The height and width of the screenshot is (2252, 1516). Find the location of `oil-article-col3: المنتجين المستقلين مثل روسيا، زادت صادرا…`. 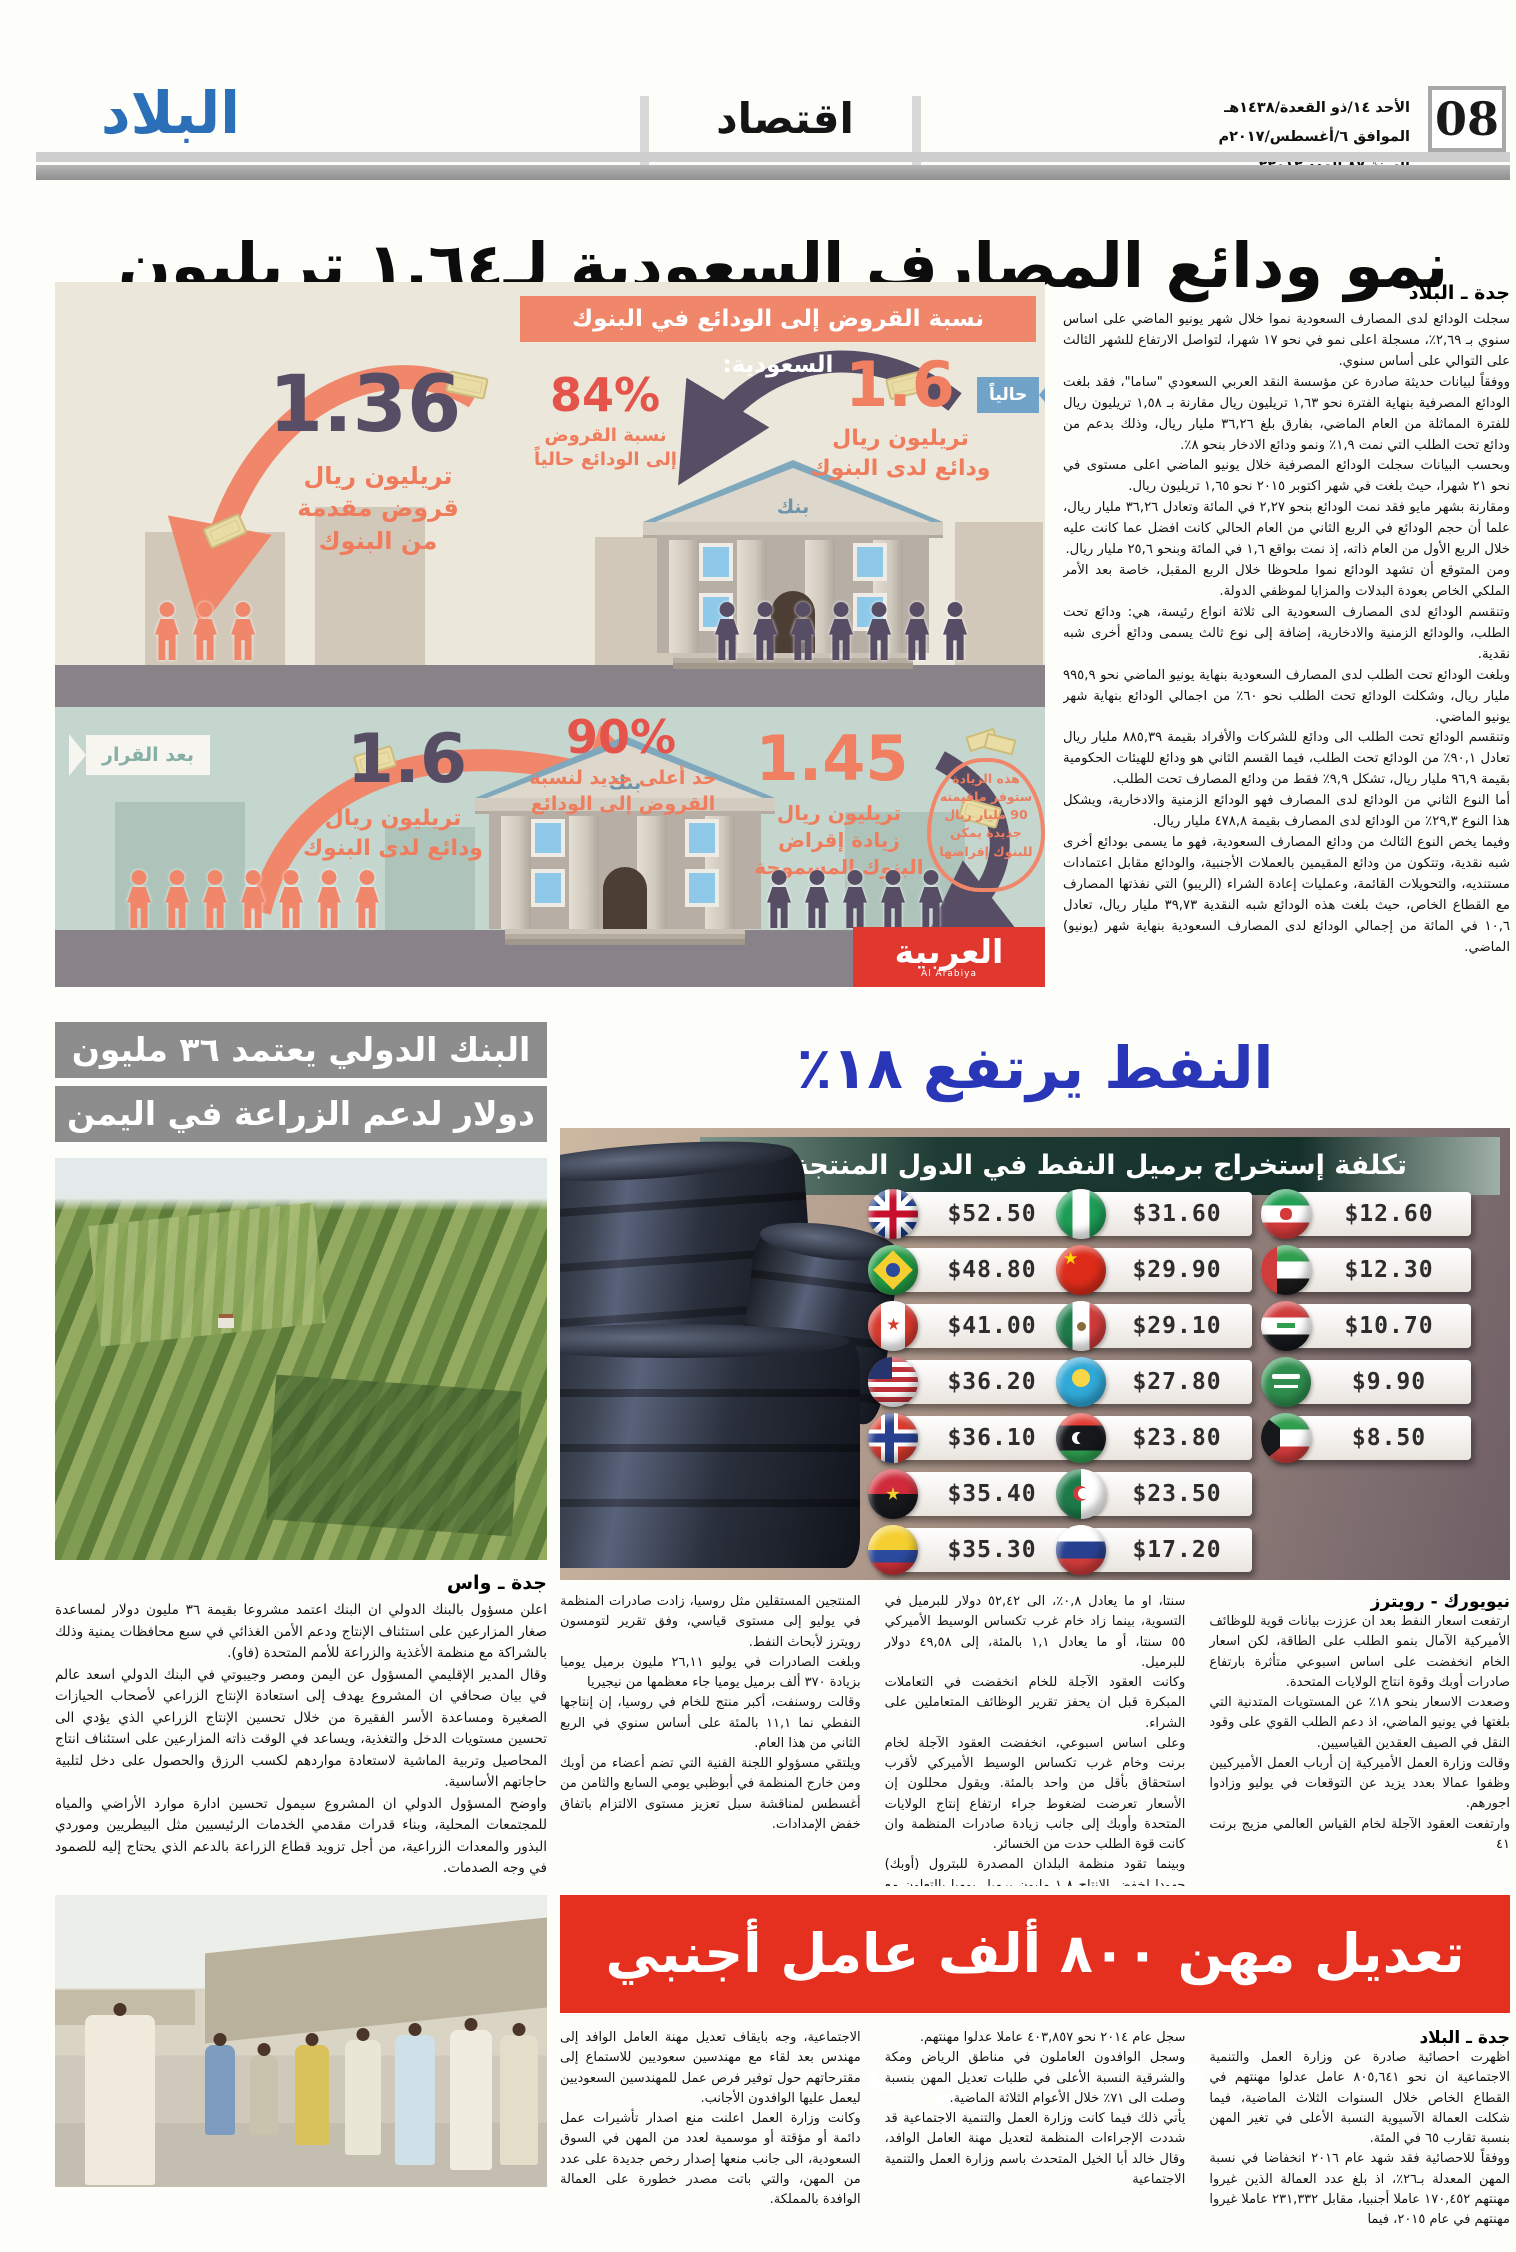

oil-article-col3: المنتجين المستقلين مثل روسيا، زادت صادرا… is located at coordinates (710, 1713).